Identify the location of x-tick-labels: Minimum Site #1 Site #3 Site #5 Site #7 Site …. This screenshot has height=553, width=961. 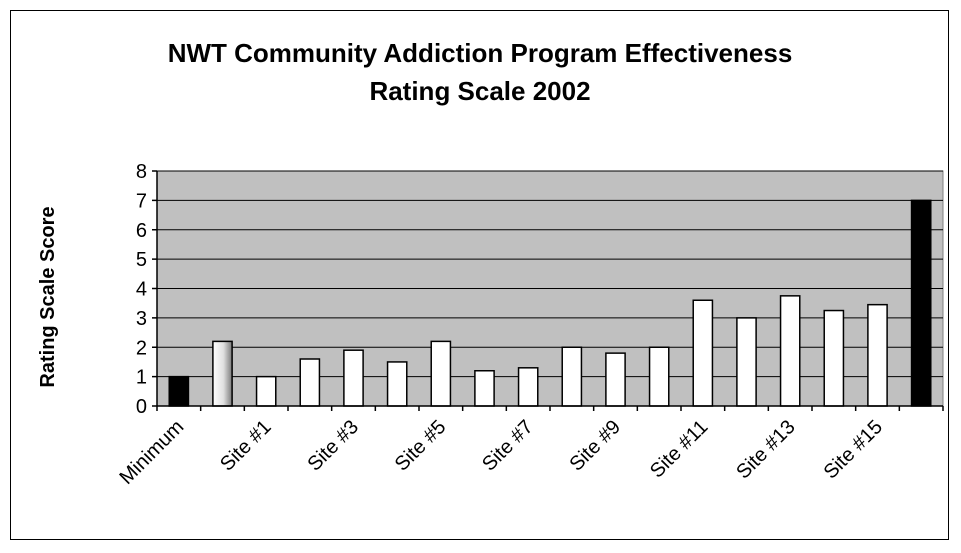
(501, 452).